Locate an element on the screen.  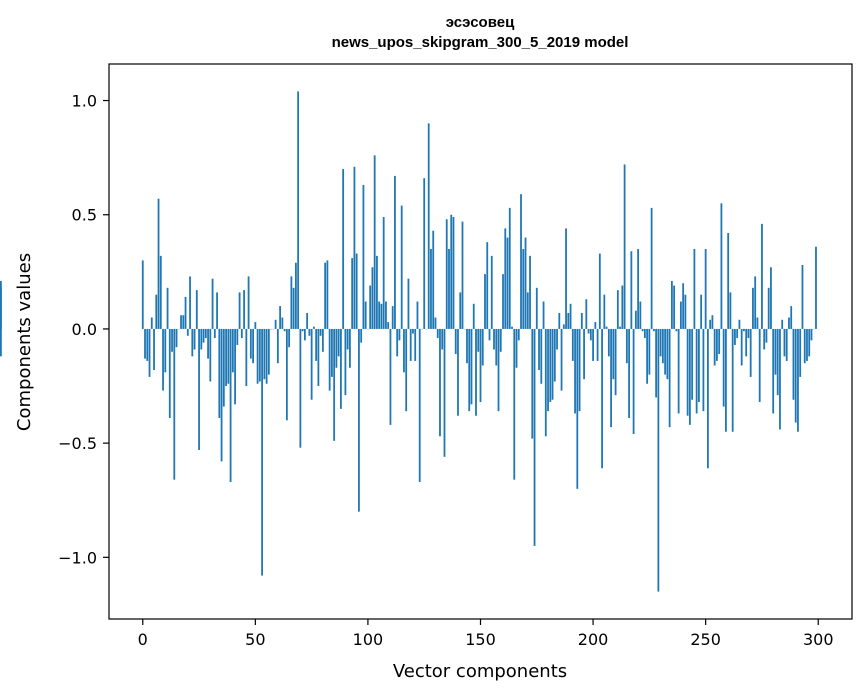
y-tick-label: 0.0 is located at coordinates (84, 329).